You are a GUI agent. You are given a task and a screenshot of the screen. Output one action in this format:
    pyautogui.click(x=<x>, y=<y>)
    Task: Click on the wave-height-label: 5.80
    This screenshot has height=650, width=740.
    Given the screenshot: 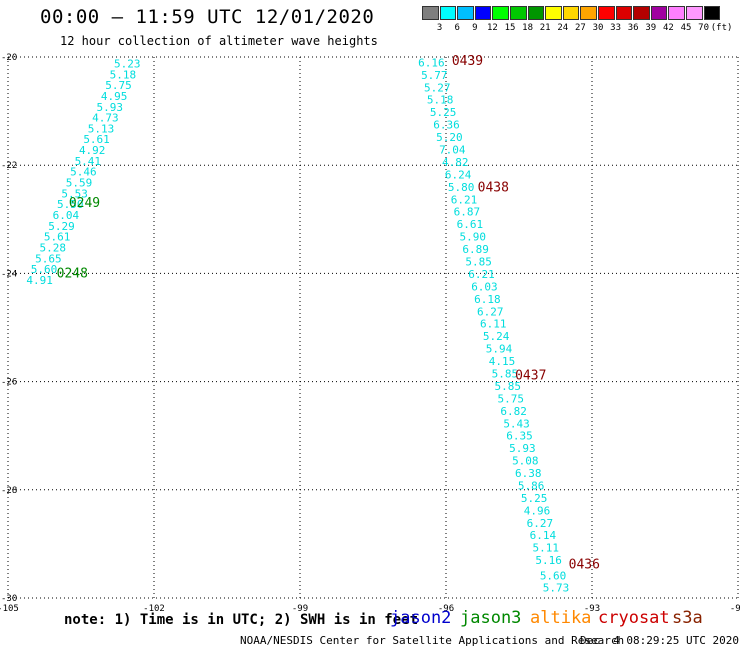 What is the action you would take?
    pyautogui.click(x=461, y=187)
    